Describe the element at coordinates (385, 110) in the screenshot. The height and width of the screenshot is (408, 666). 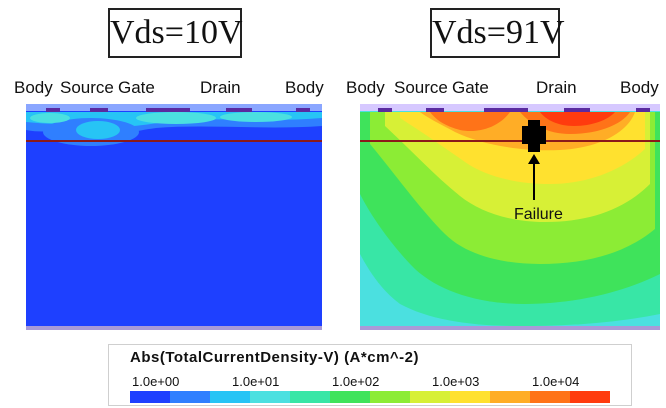
I see `right-contact-body` at that location.